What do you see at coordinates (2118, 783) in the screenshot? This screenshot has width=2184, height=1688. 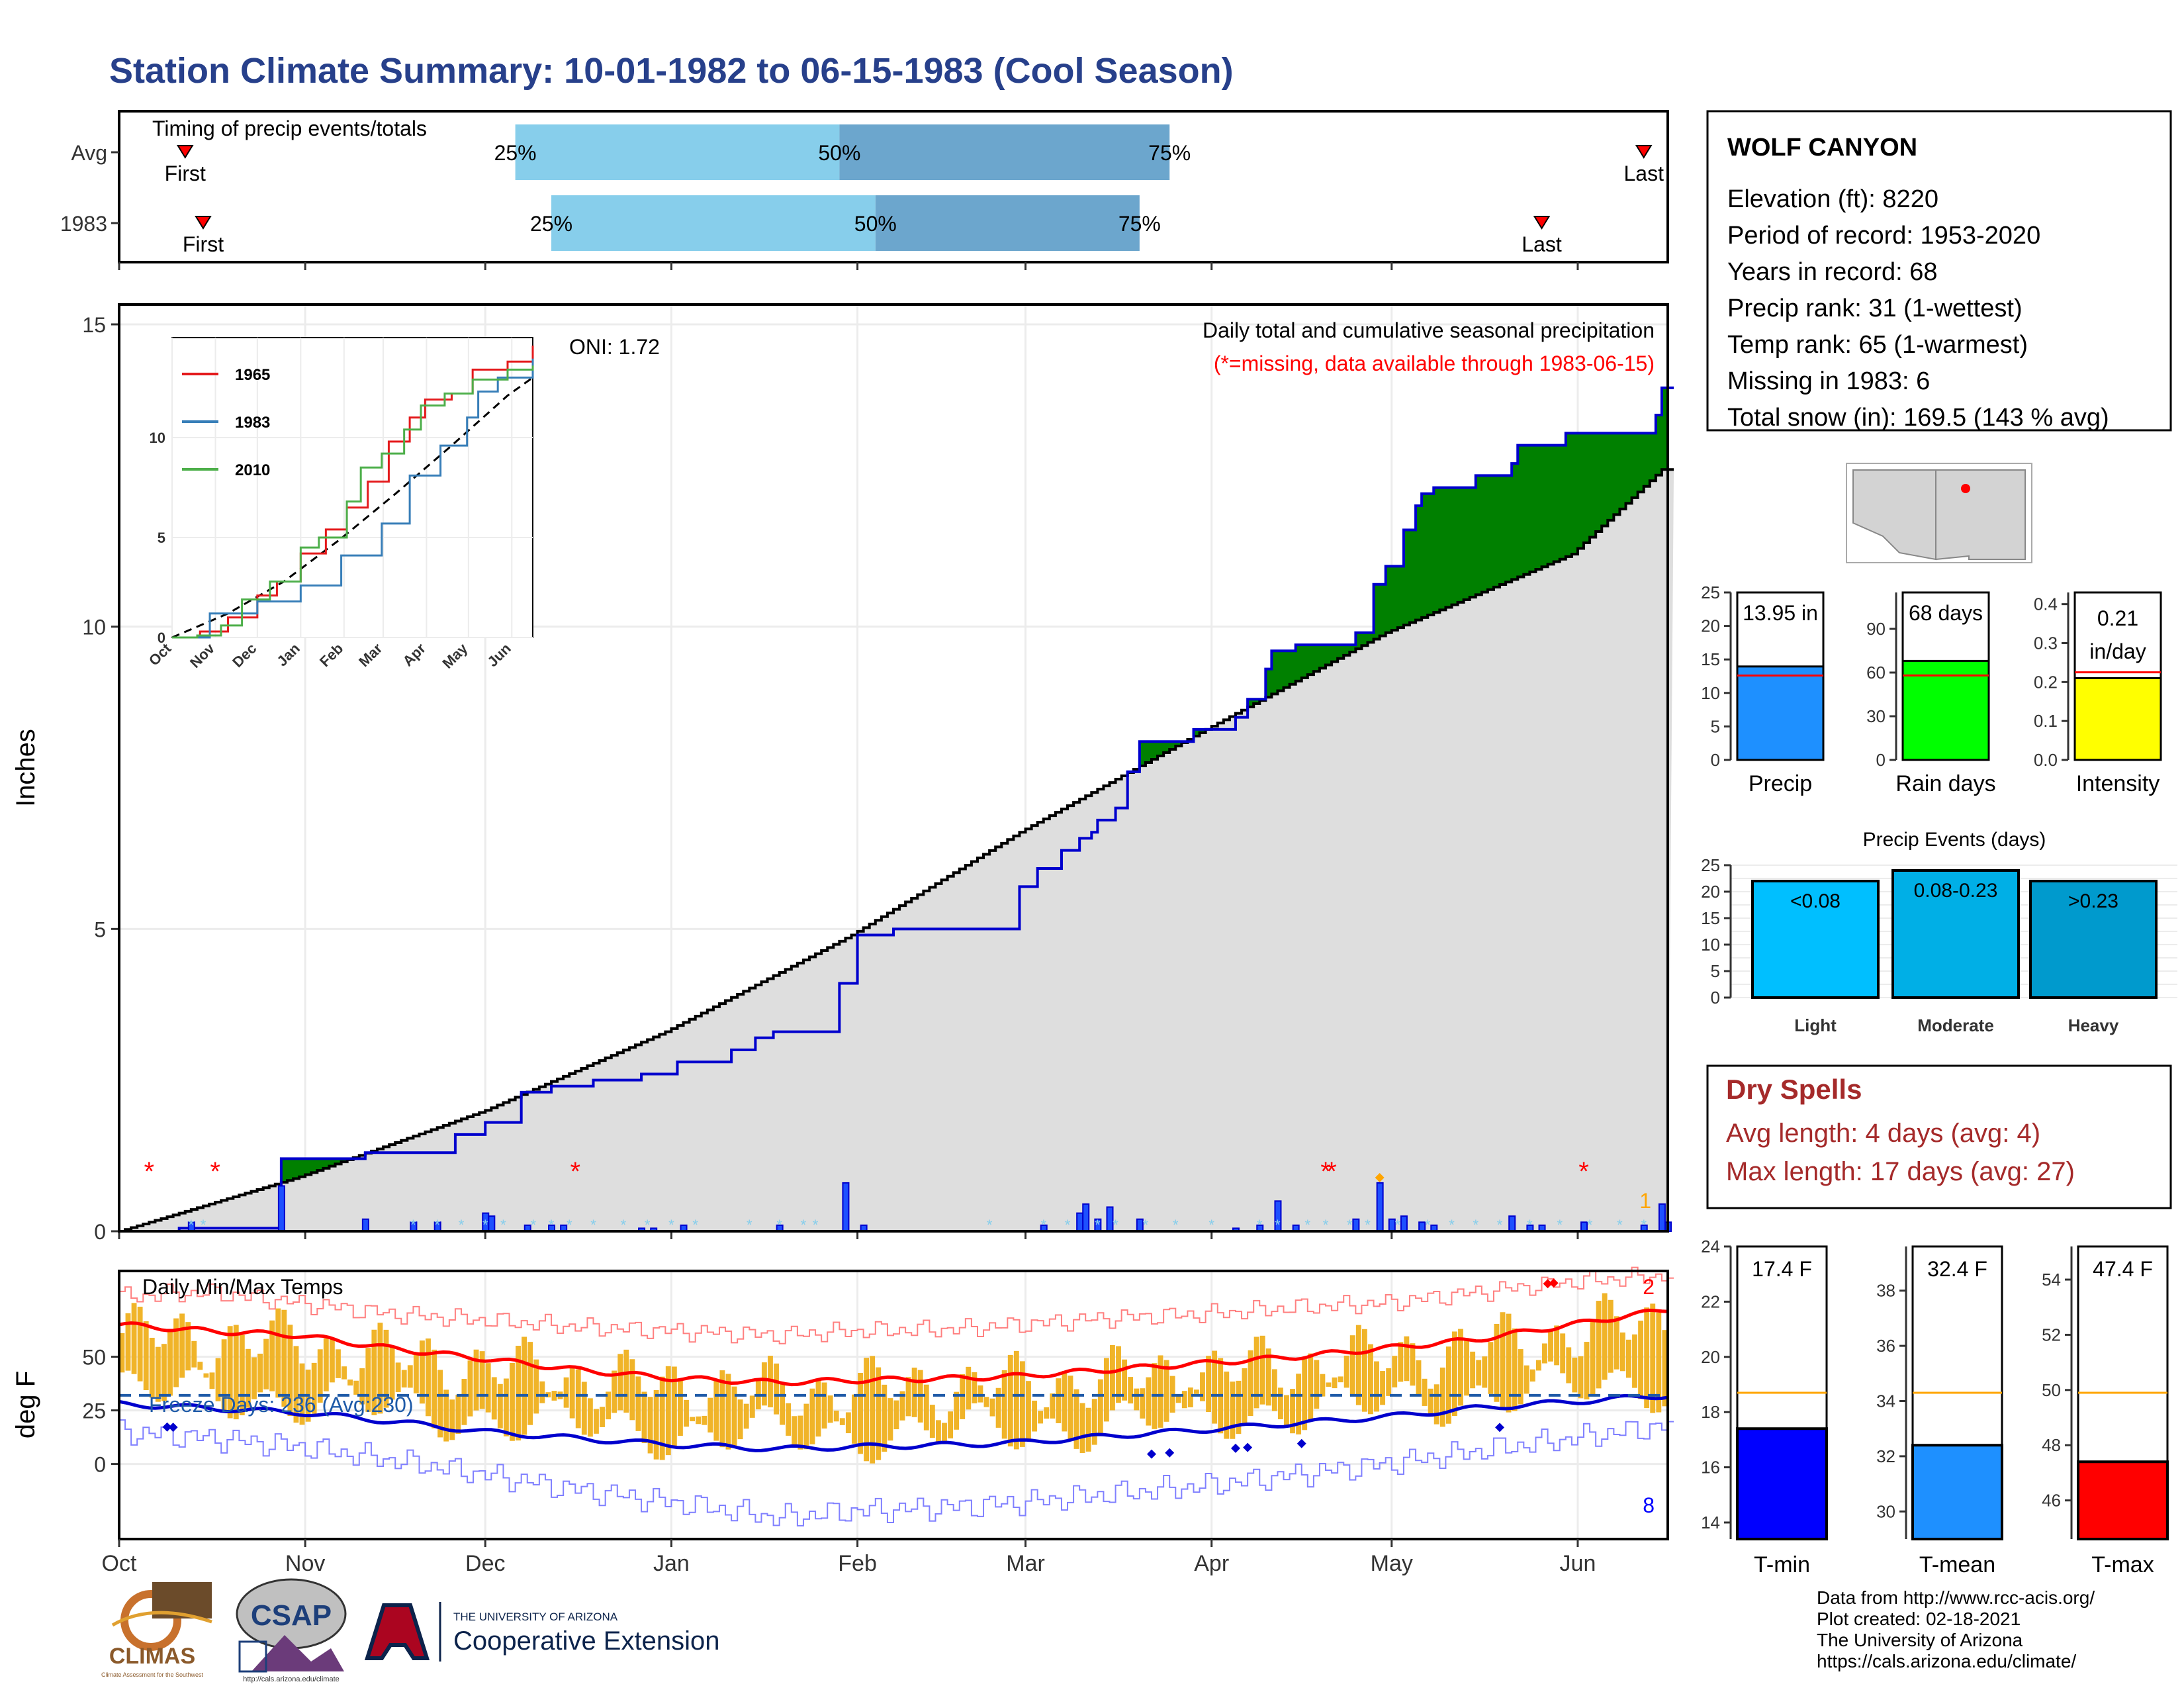 I see `totals-category-label: Intensity` at bounding box center [2118, 783].